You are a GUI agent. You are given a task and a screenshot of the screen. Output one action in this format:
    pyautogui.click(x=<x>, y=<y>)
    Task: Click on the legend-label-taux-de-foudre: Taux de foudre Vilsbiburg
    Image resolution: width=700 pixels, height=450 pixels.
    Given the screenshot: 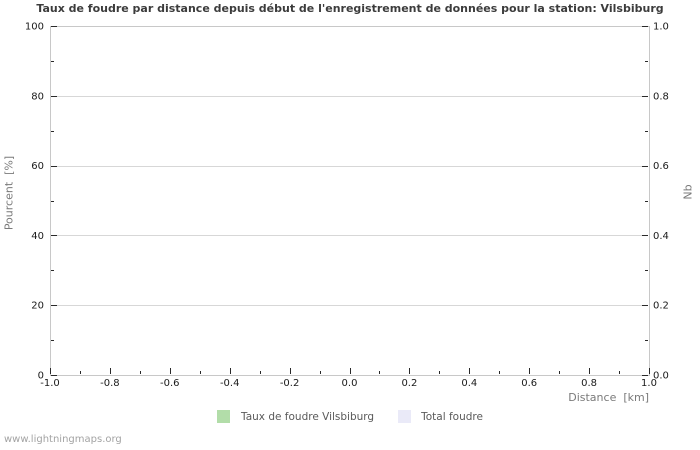 What is the action you would take?
    pyautogui.click(x=308, y=416)
    